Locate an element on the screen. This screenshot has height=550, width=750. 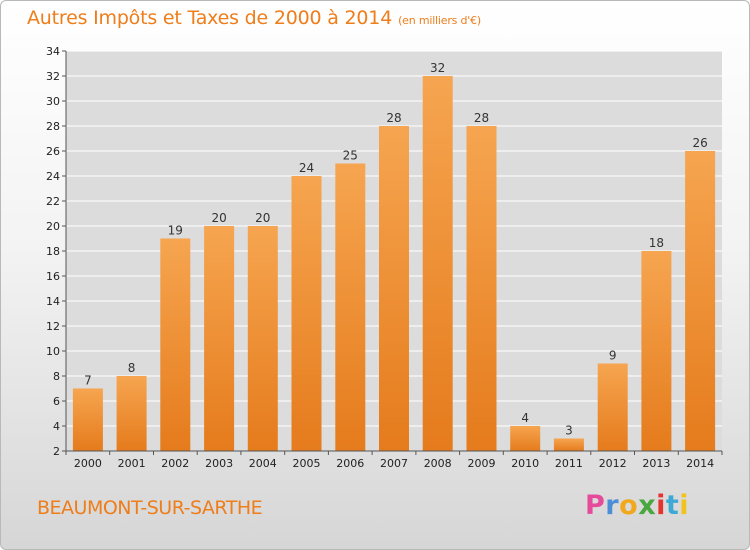
data-label-2014: 26 is located at coordinates (699, 143).